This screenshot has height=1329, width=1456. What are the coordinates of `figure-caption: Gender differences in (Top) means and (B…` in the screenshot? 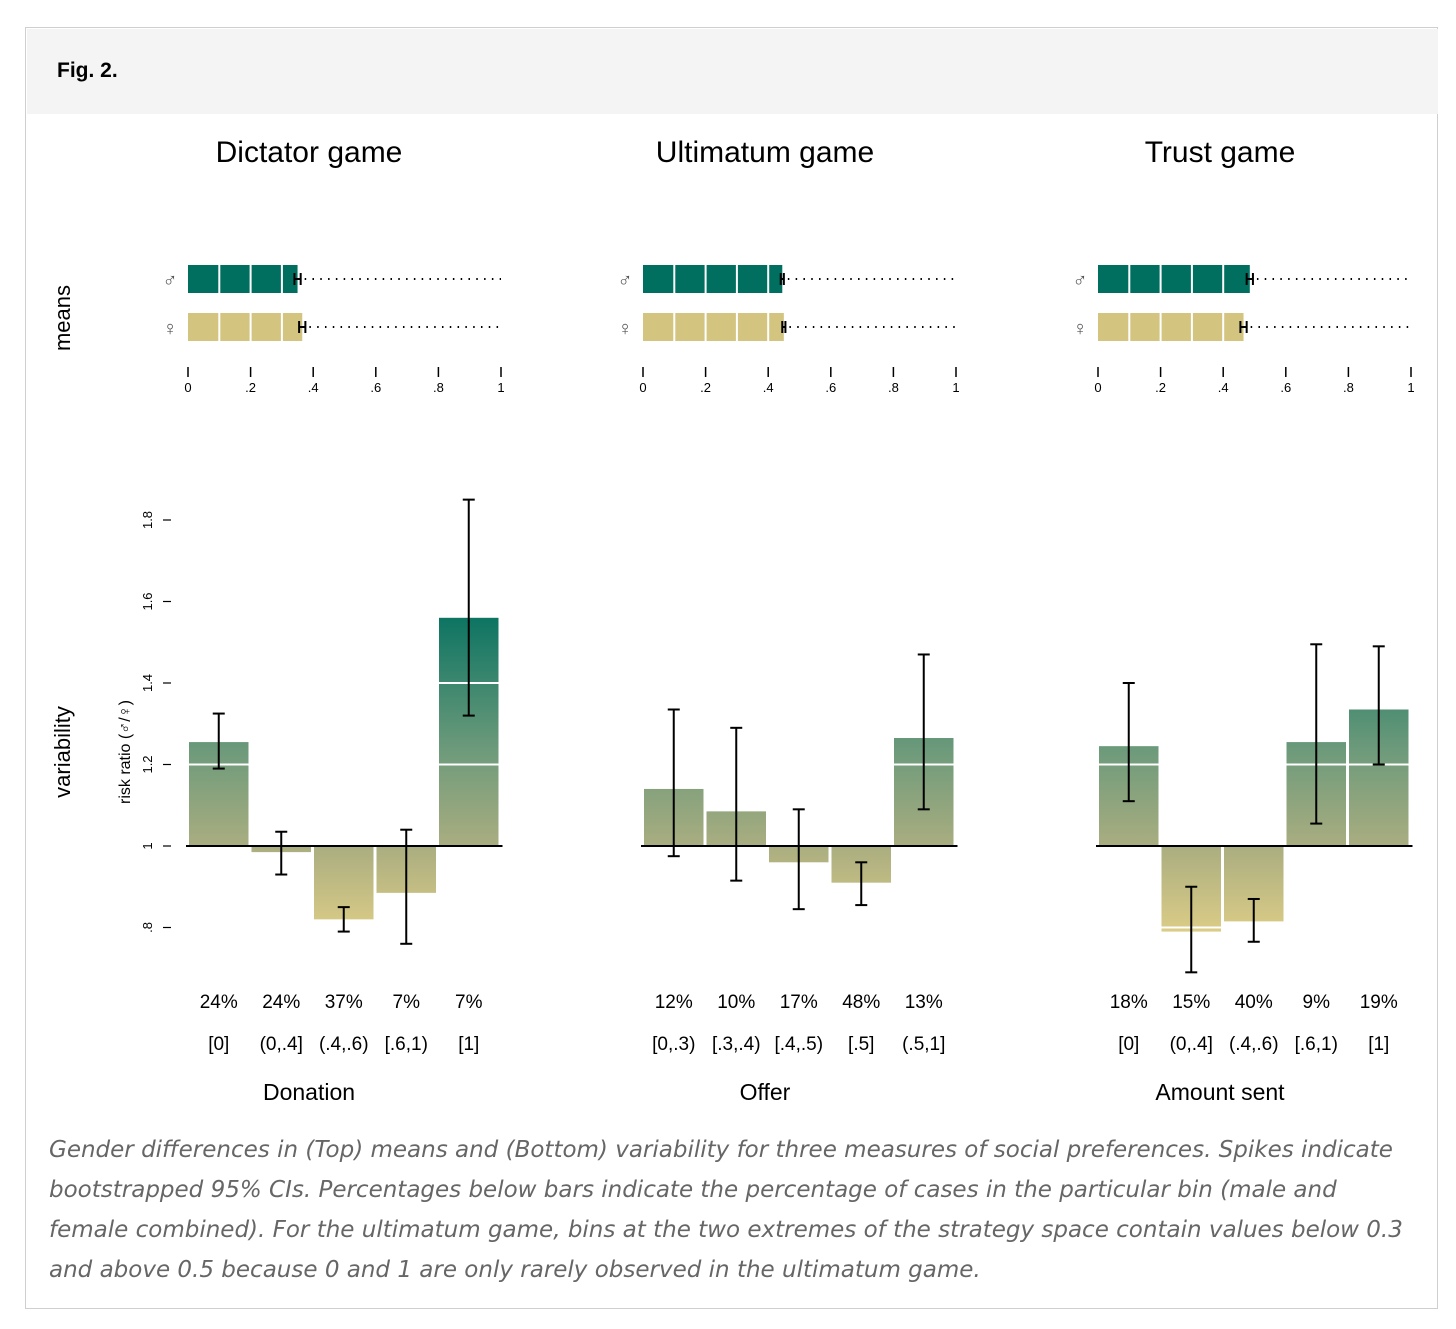 It's located at (726, 1210).